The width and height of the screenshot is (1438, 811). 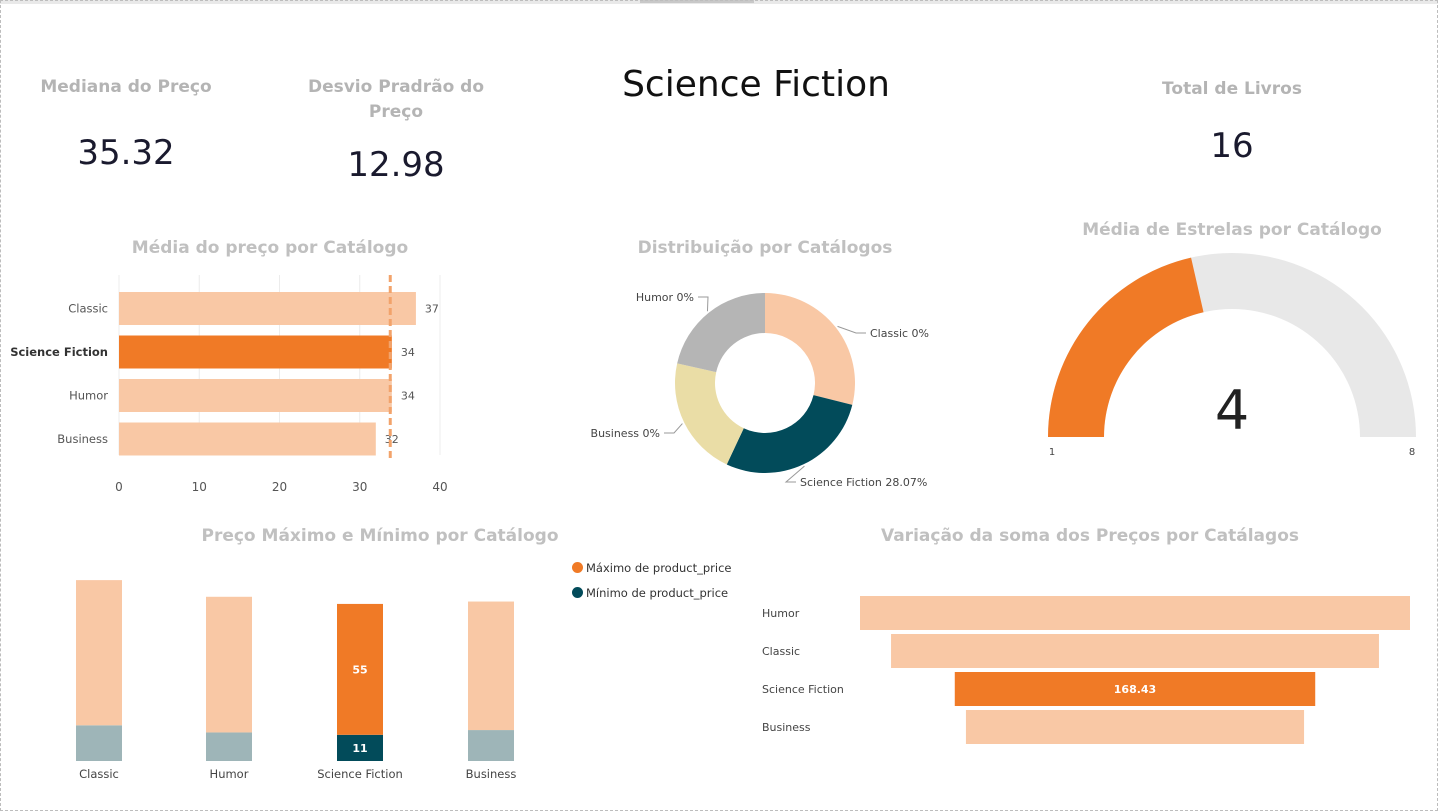 I want to click on page-title: Science Fiction, so click(x=756, y=84).